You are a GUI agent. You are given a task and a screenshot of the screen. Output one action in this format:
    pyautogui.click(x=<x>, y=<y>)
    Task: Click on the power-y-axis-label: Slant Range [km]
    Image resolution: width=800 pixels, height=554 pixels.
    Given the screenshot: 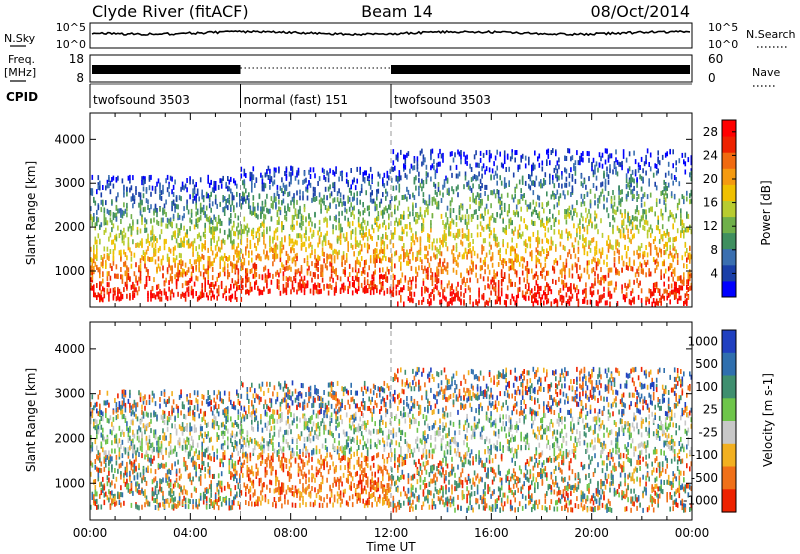 What is the action you would take?
    pyautogui.click(x=31, y=213)
    